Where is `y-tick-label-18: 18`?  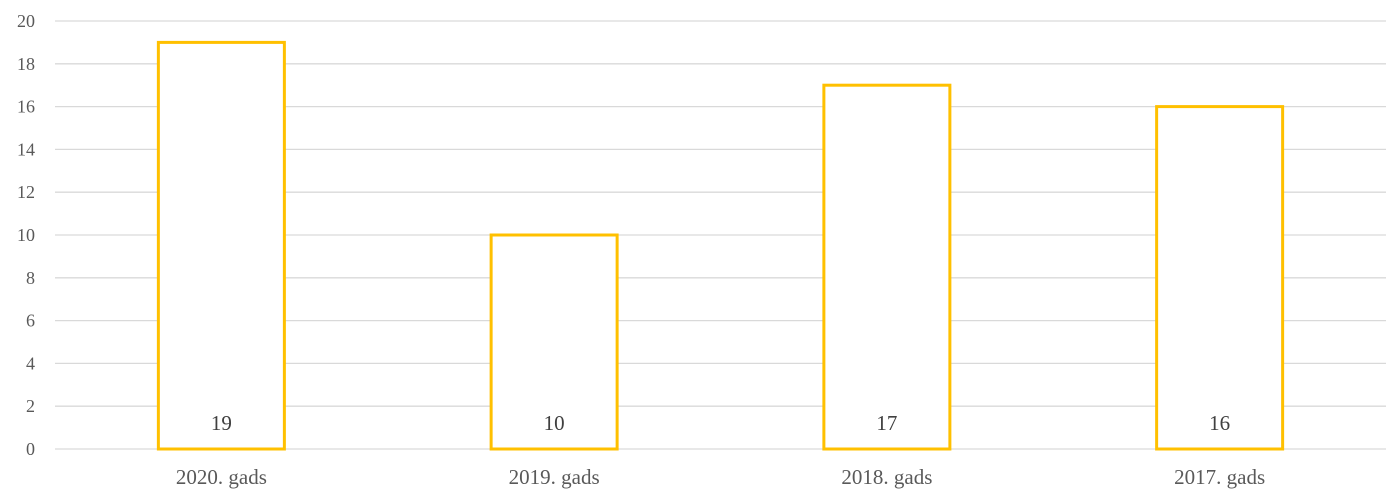
y-tick-label-18: 18 is located at coordinates (26, 64).